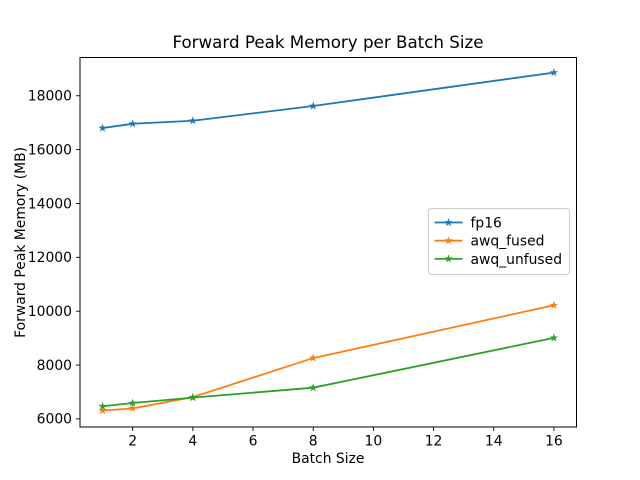 Image resolution: width=640 pixels, height=480 pixels. What do you see at coordinates (554, 442) in the screenshot?
I see `x-tick-label: 16` at bounding box center [554, 442].